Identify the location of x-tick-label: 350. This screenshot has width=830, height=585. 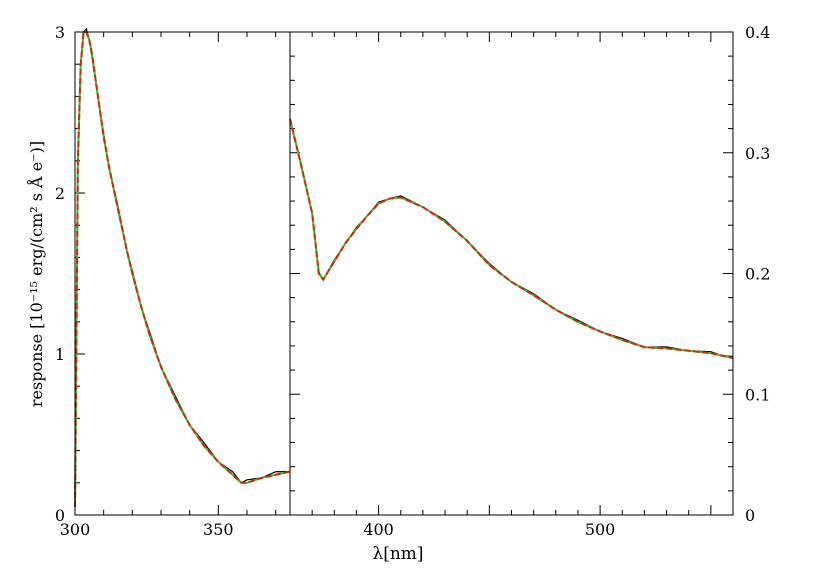
(218, 529).